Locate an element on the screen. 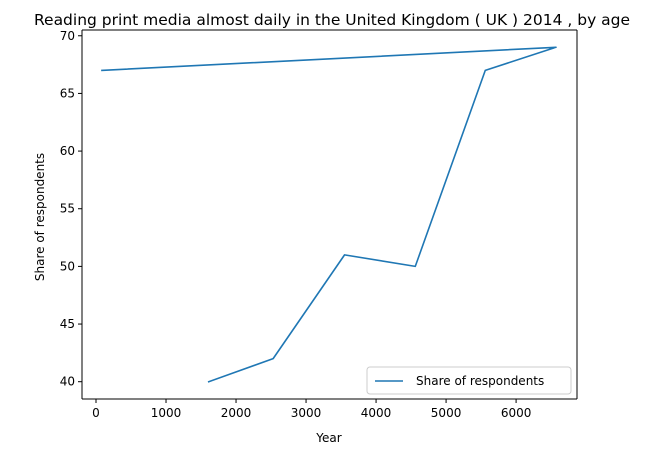  x-axis-label: Year is located at coordinates (328, 438).